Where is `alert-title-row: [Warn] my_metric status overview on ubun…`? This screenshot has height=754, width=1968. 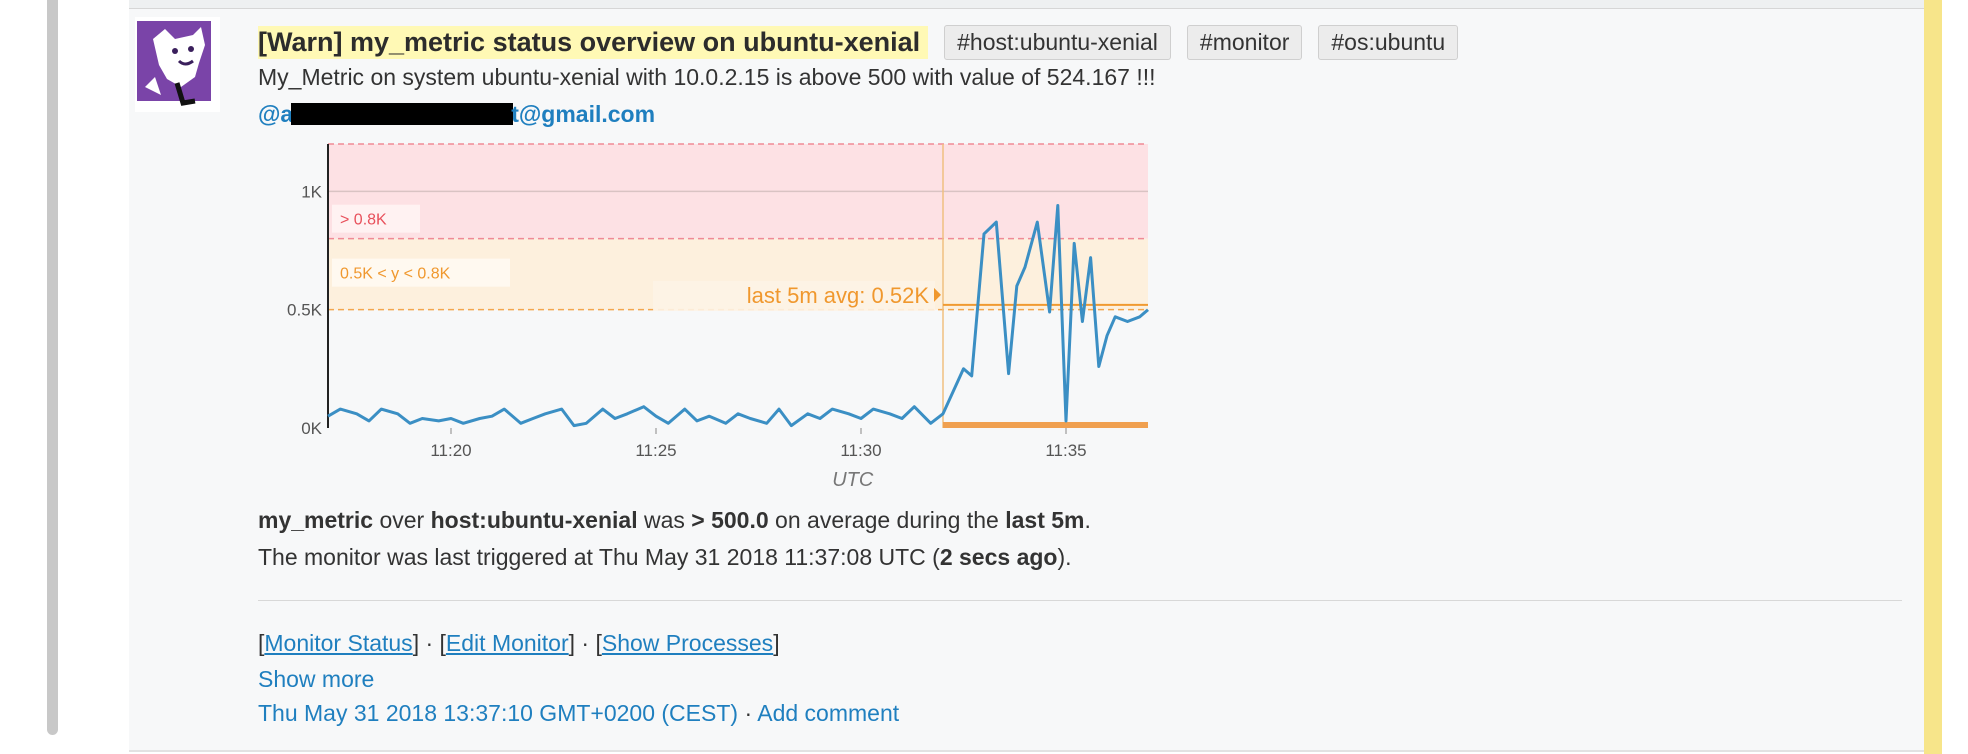 alert-title-row: [Warn] my_metric status overview on ubun… is located at coordinates (866, 42).